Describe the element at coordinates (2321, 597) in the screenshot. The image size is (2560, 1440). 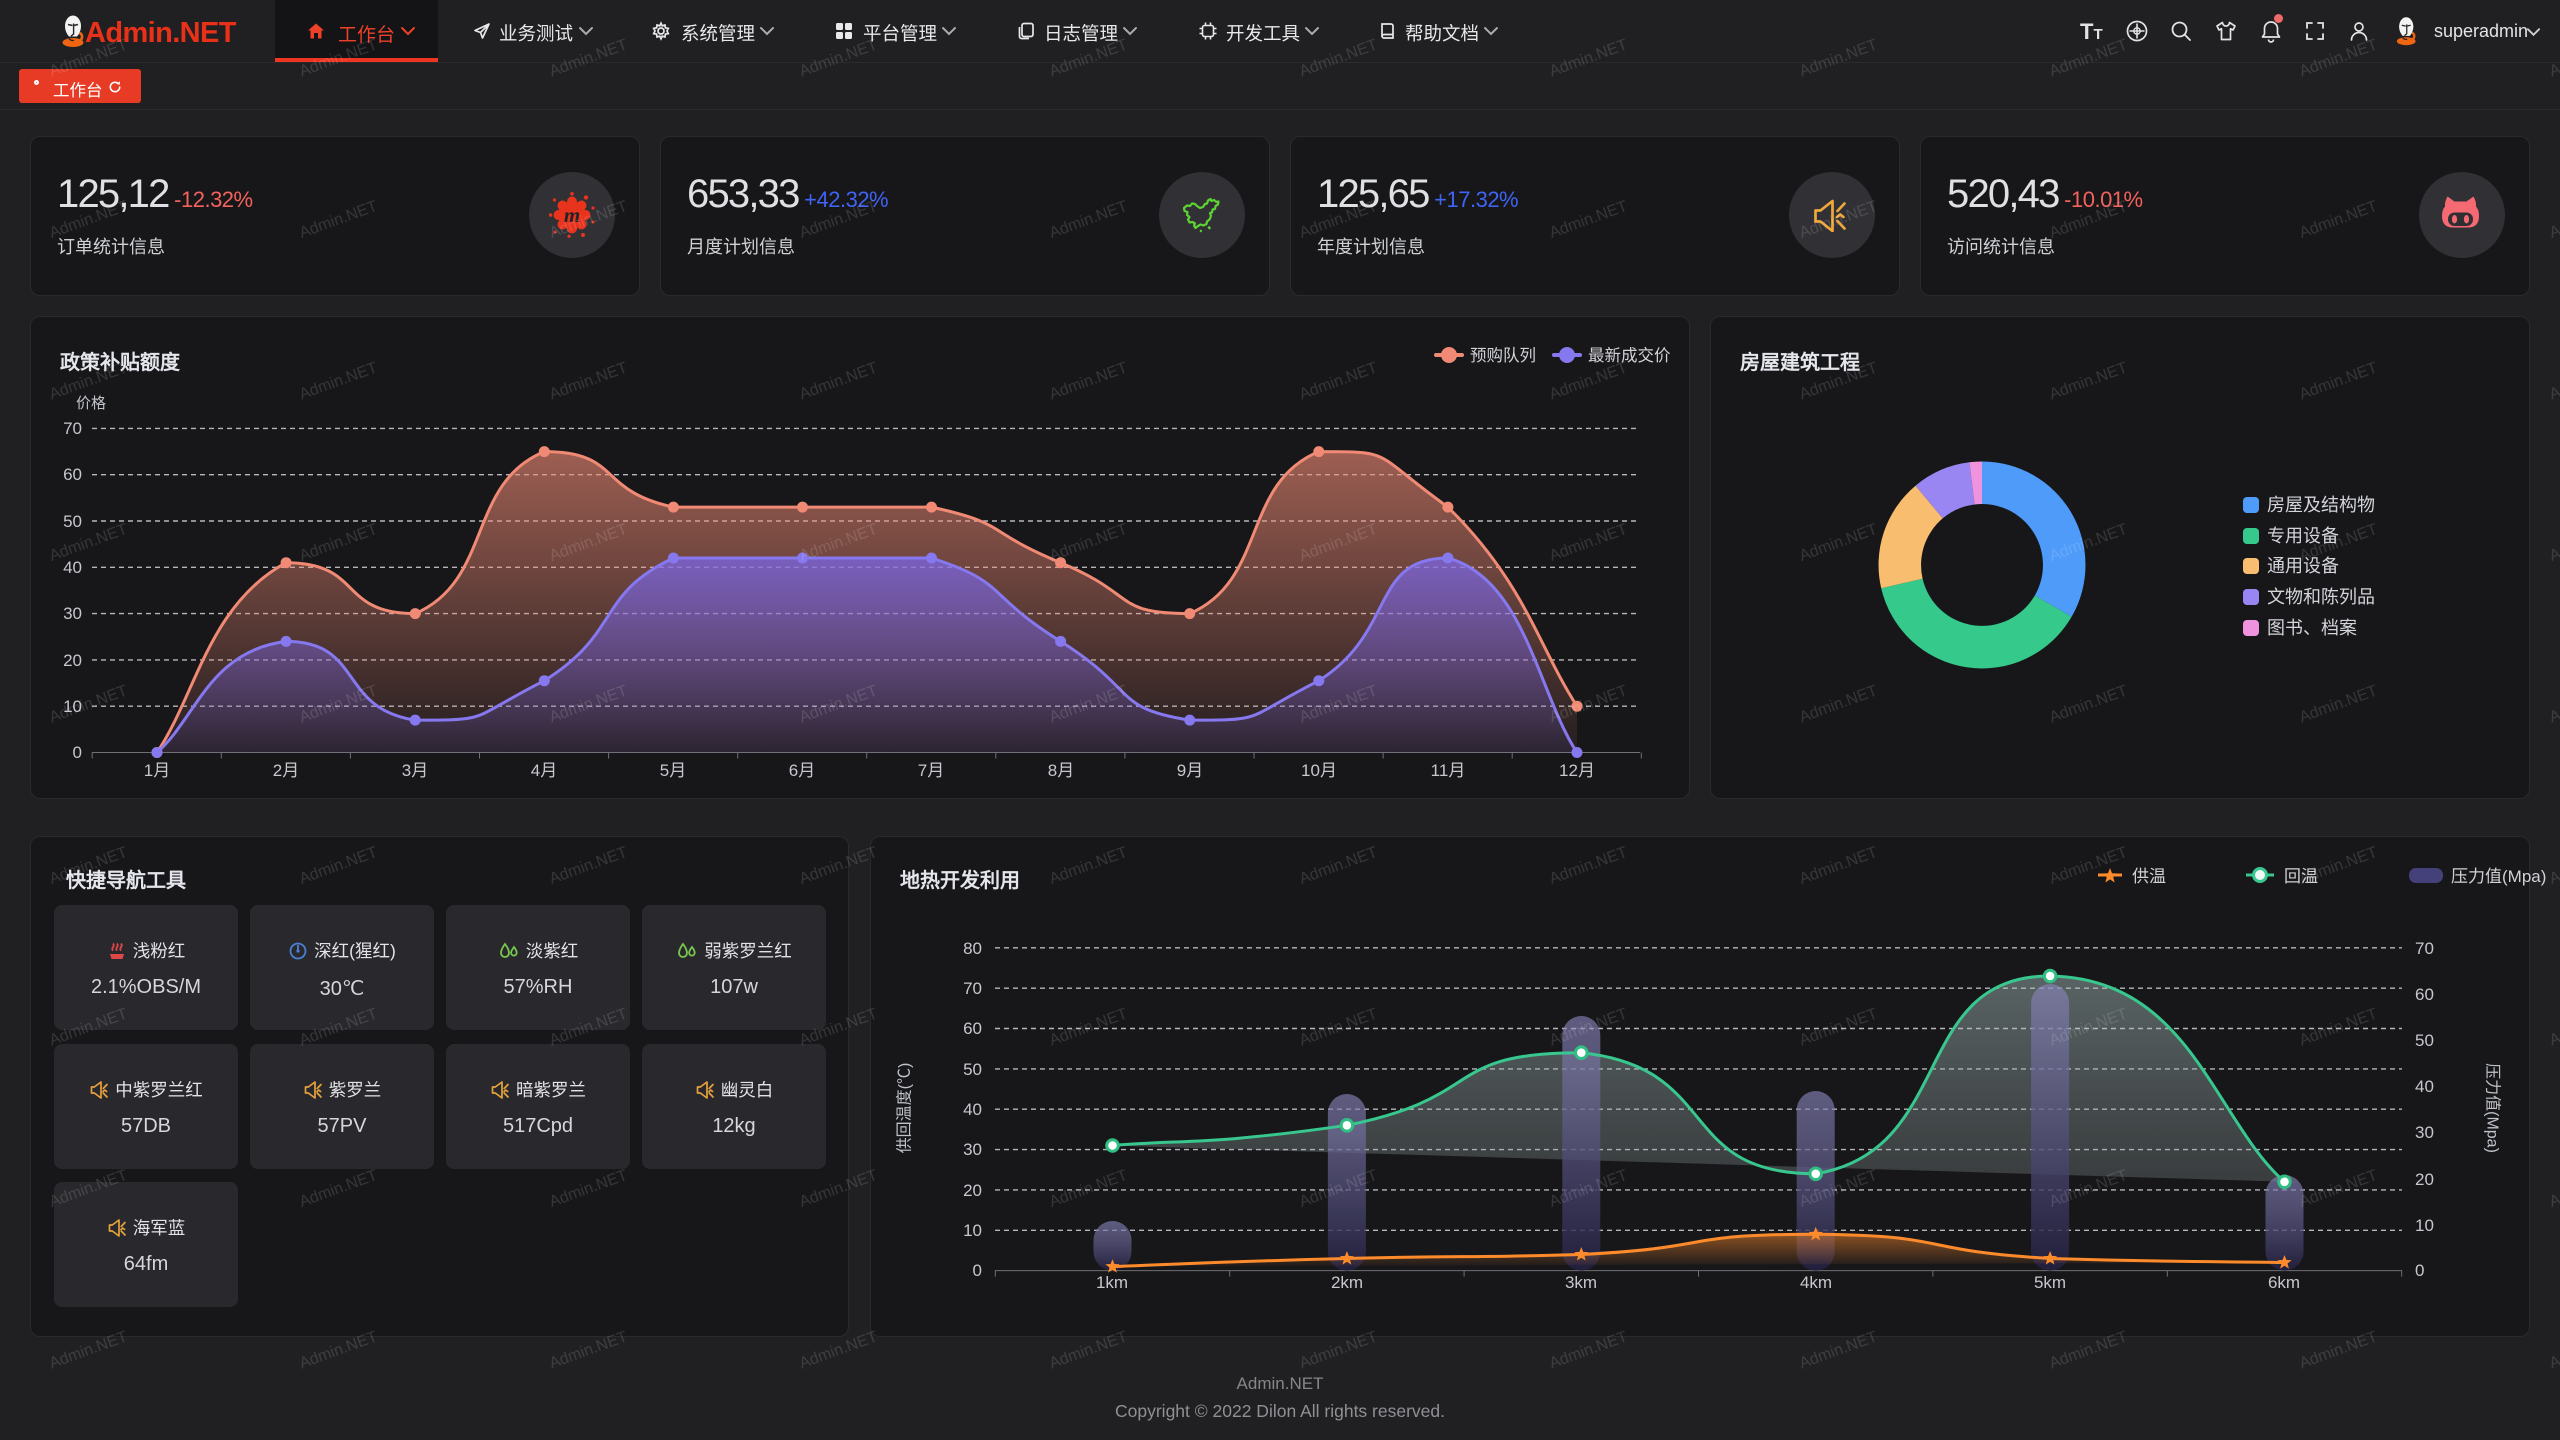
I see `svg-text: 文物和陈列品` at that location.